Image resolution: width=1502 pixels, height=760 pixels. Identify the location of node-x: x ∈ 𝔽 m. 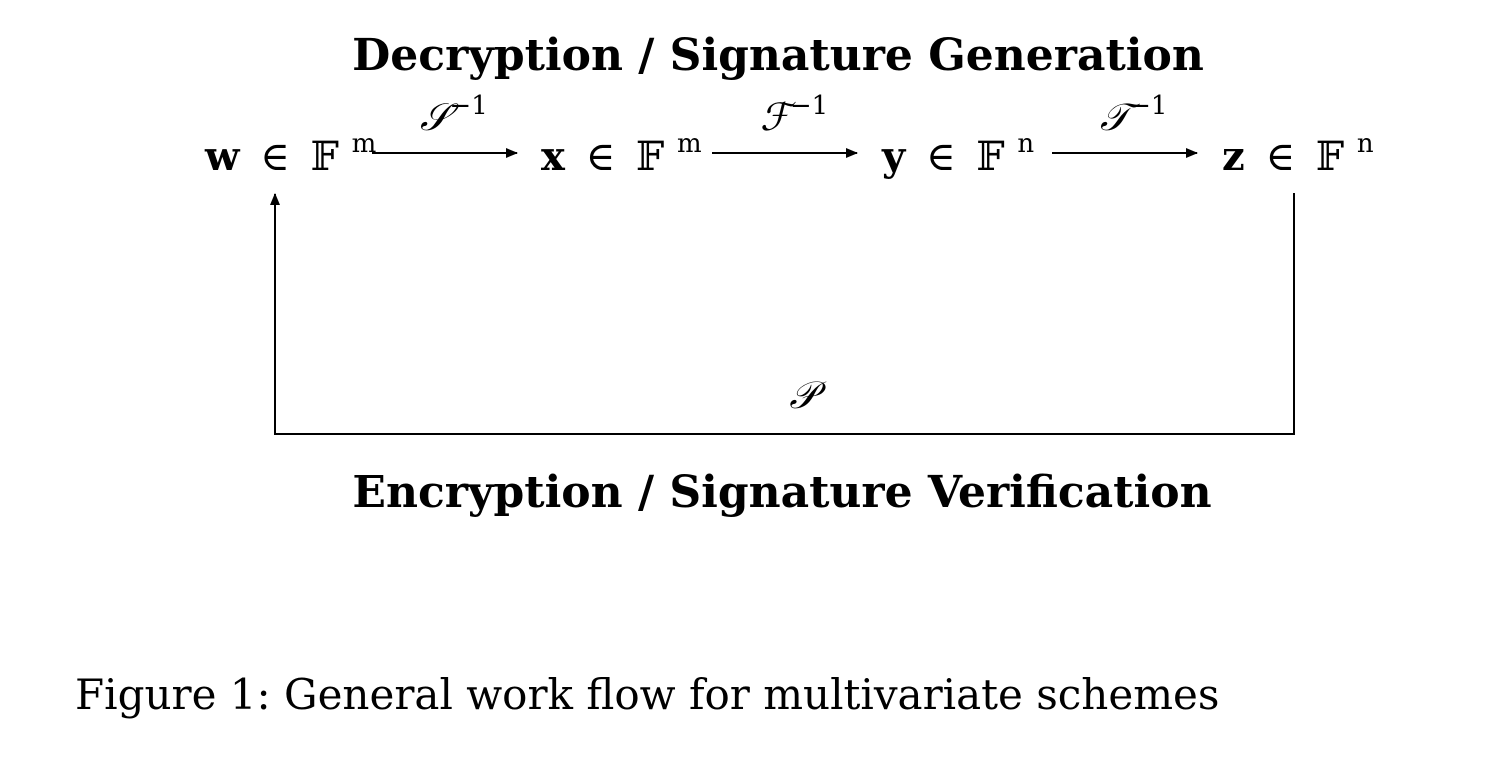
(621, 154).